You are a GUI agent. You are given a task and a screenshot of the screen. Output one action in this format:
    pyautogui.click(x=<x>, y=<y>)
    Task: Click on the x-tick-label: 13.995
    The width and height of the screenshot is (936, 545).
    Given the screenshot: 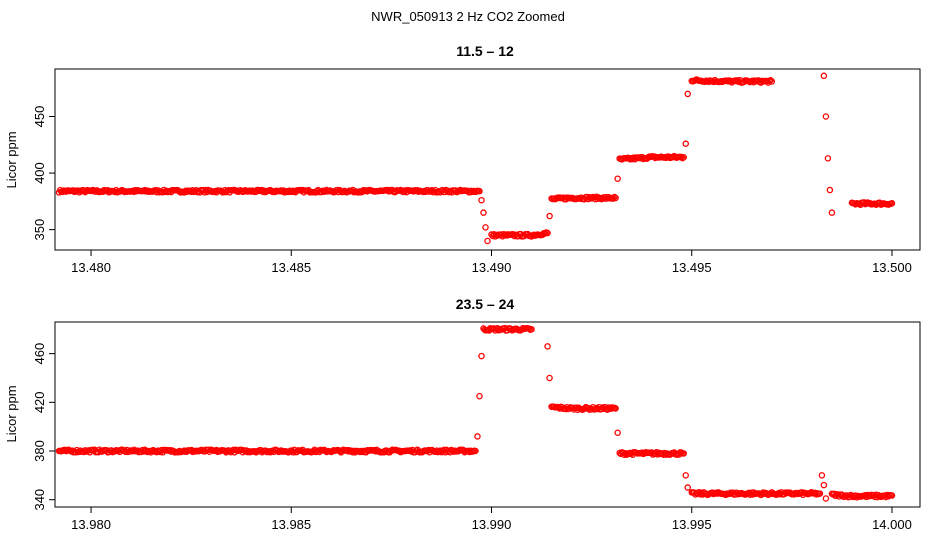 What is the action you would take?
    pyautogui.click(x=692, y=524)
    